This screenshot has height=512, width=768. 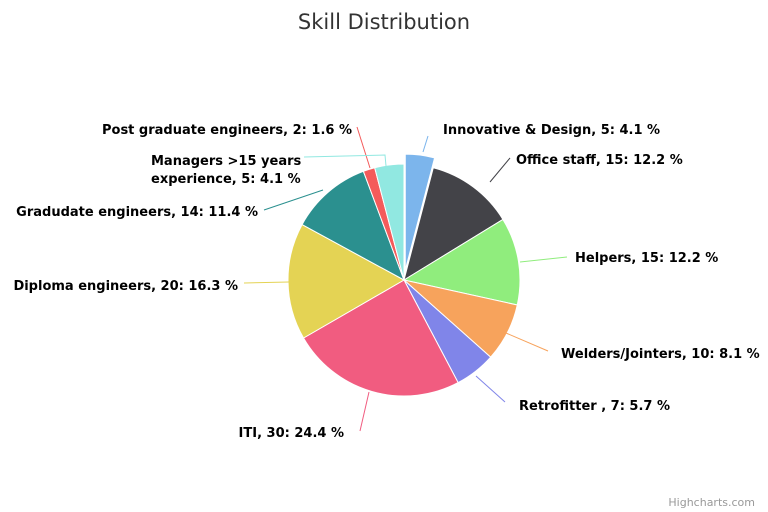 What do you see at coordinates (227, 130) in the screenshot?
I see `data-label-post-graduate-engineers: Post graduate engineers, 2: 1.6 %` at bounding box center [227, 130].